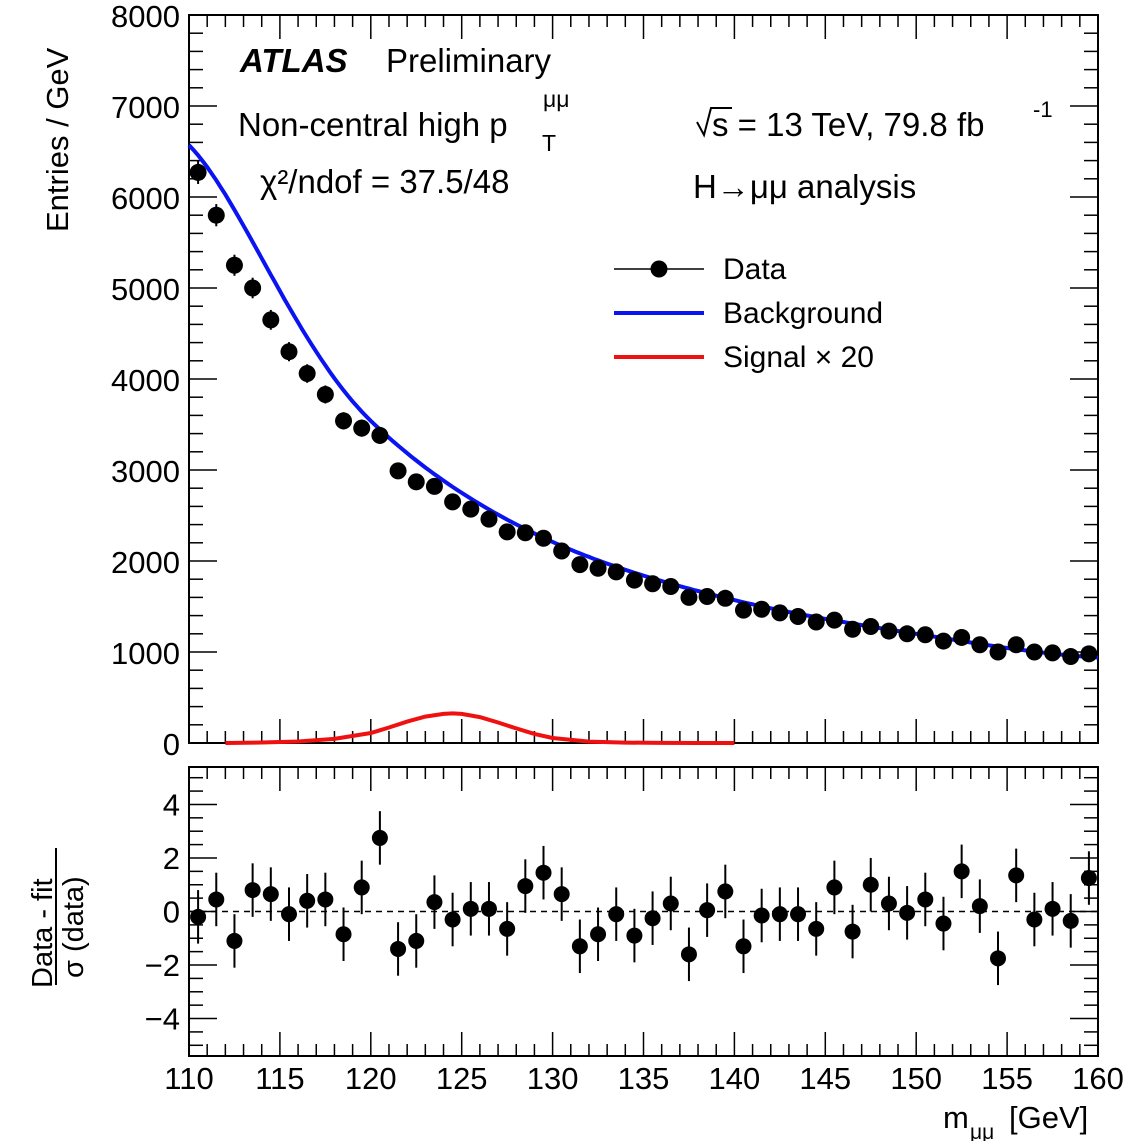 This screenshot has height=1141, width=1146. What do you see at coordinates (556, 99) in the screenshot?
I see `category-superscript: μμ` at bounding box center [556, 99].